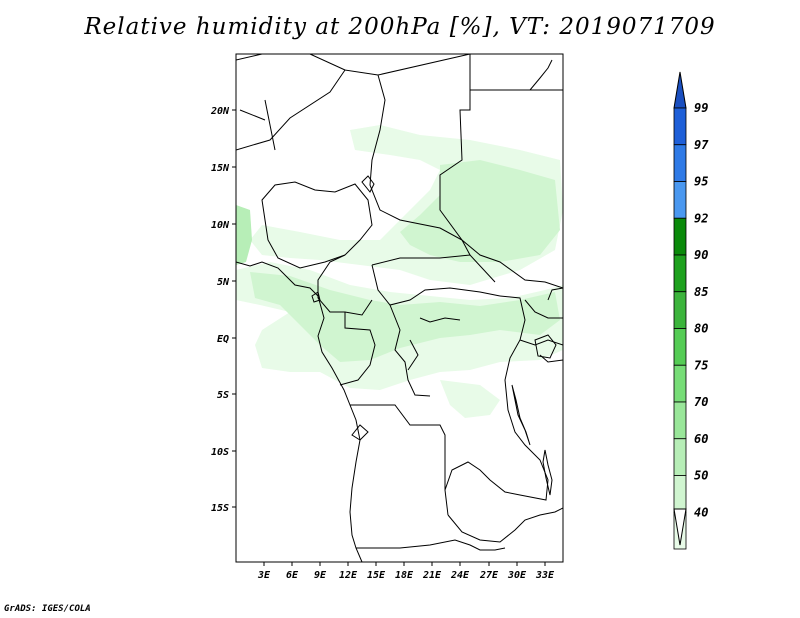 The image size is (800, 618). What do you see at coordinates (701, 310) in the screenshot?
I see `colorbar-labels: 99 97 95 92 90 85 80 75 70 60 50 40` at bounding box center [701, 310].